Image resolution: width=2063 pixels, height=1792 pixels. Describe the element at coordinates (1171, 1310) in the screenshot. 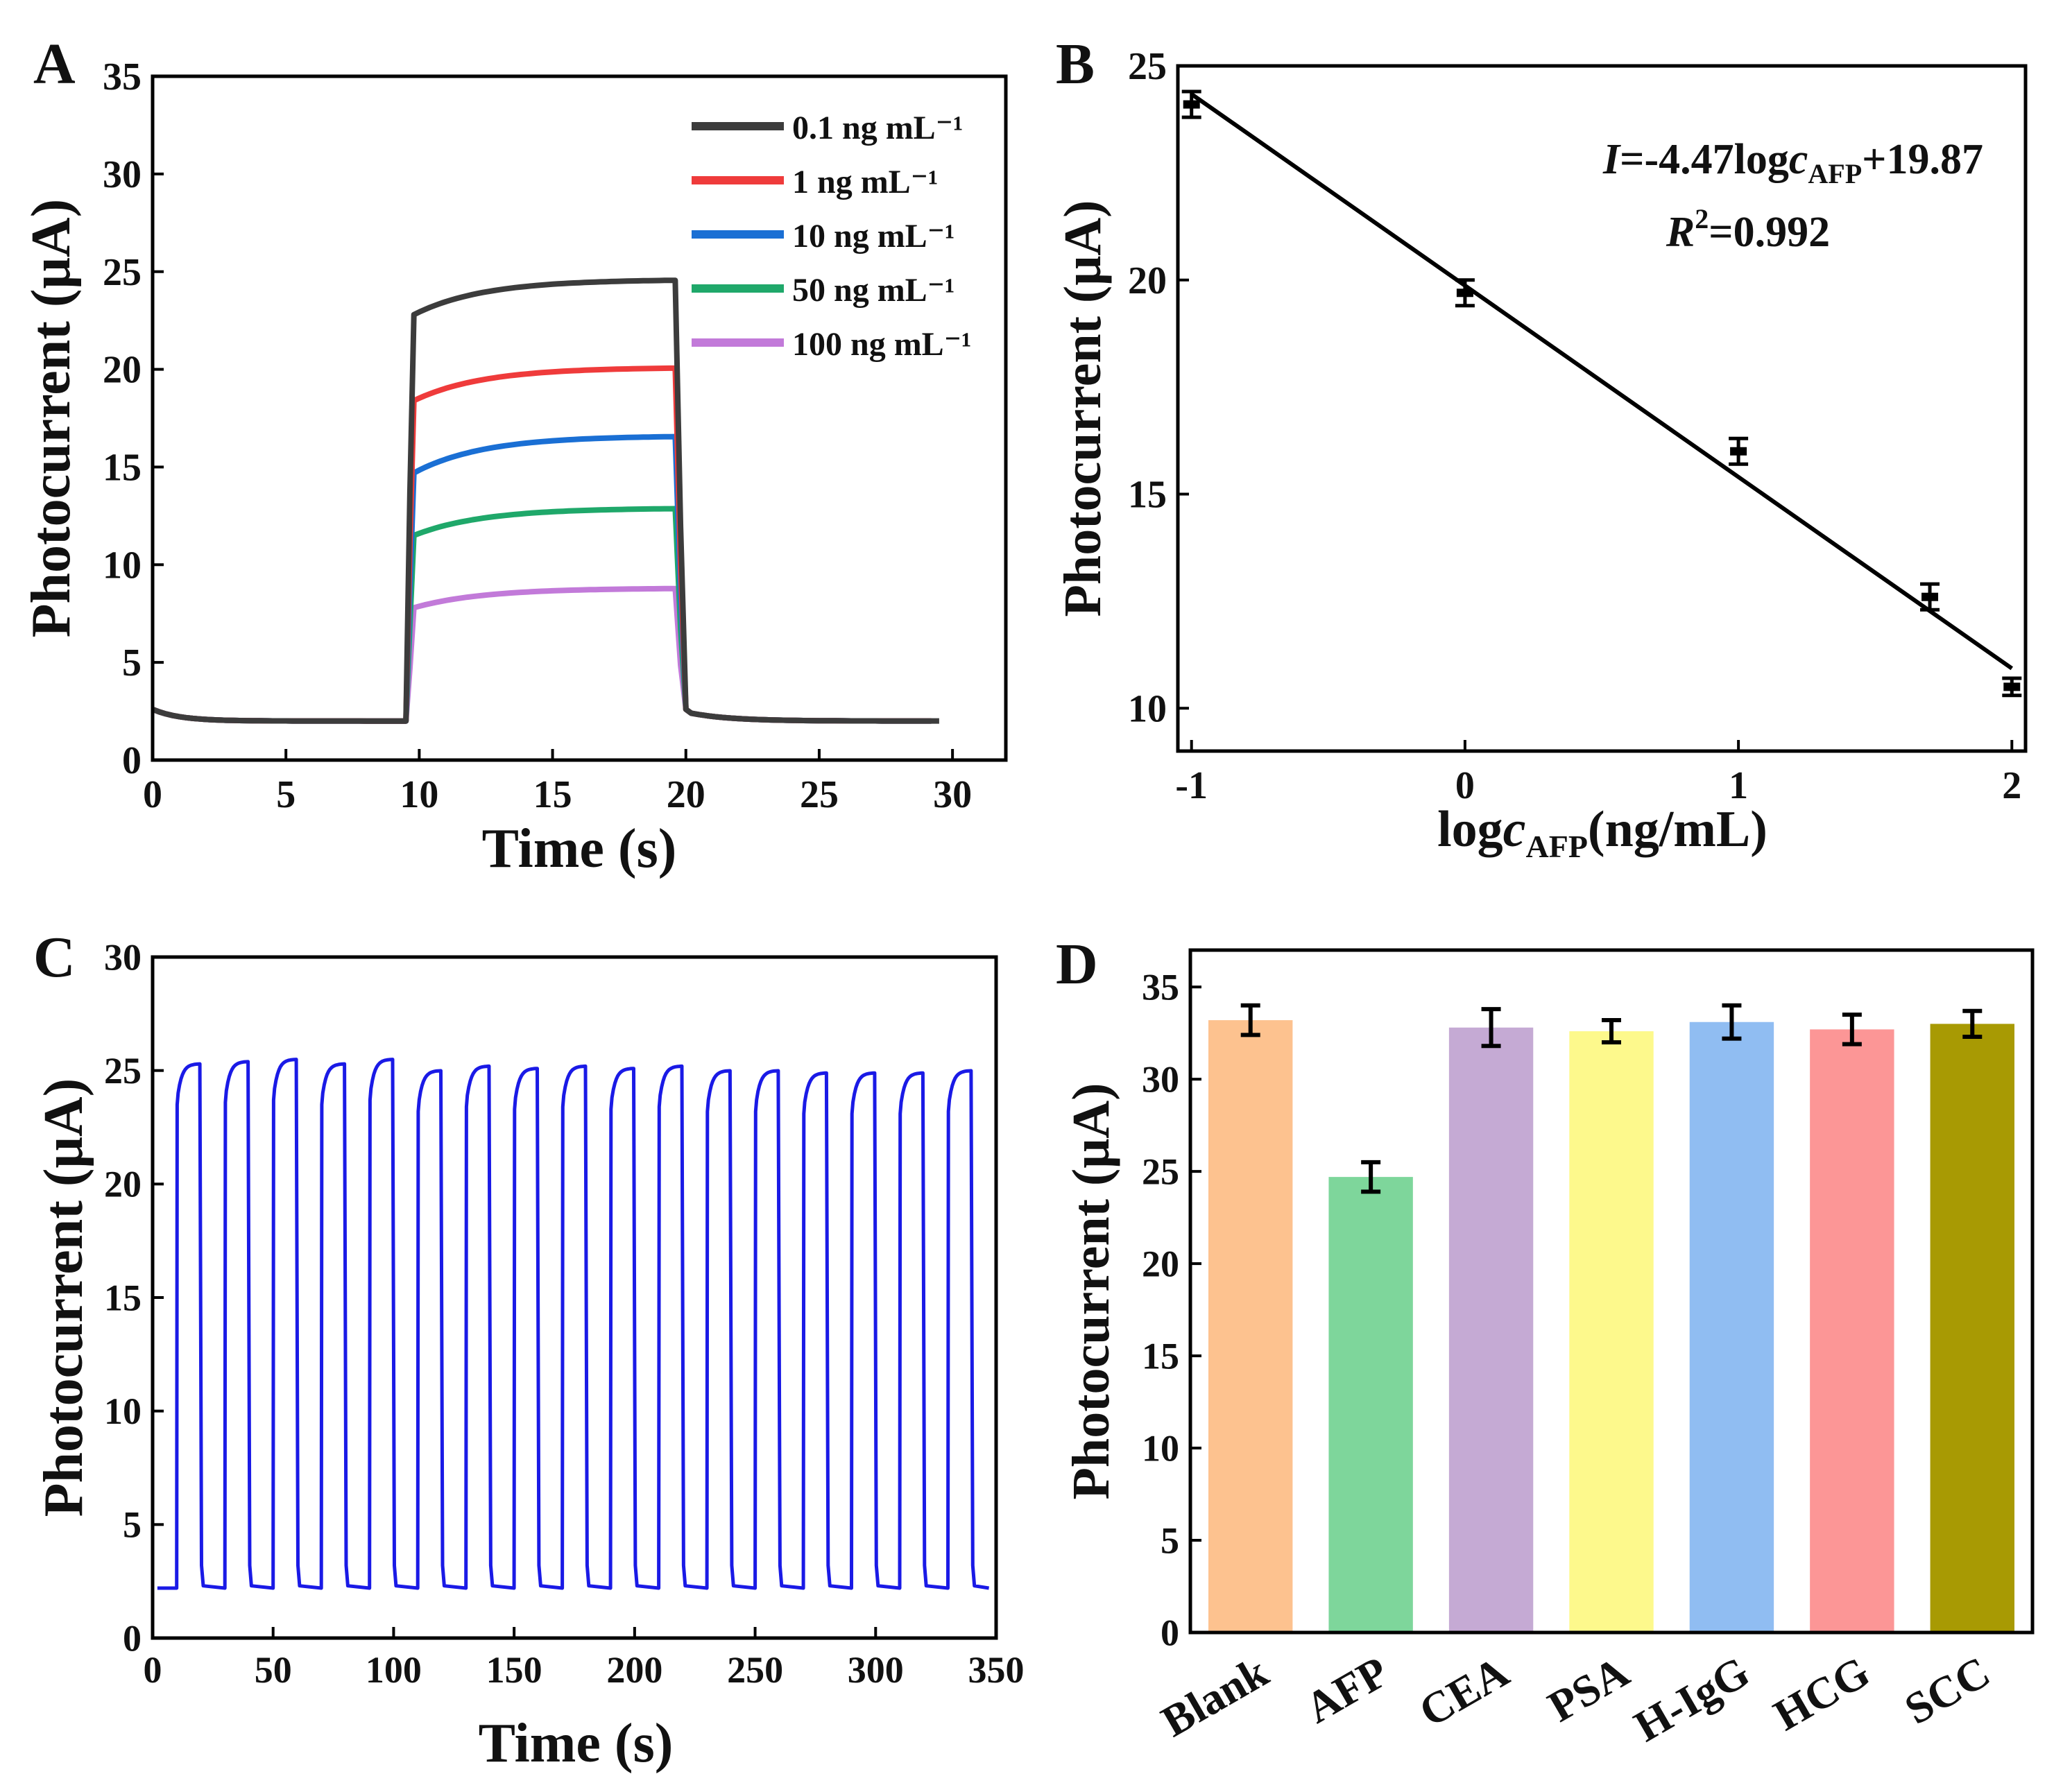

I see `panel-d-y-ticks: 0 5 10 15 20 25 30 35` at that location.